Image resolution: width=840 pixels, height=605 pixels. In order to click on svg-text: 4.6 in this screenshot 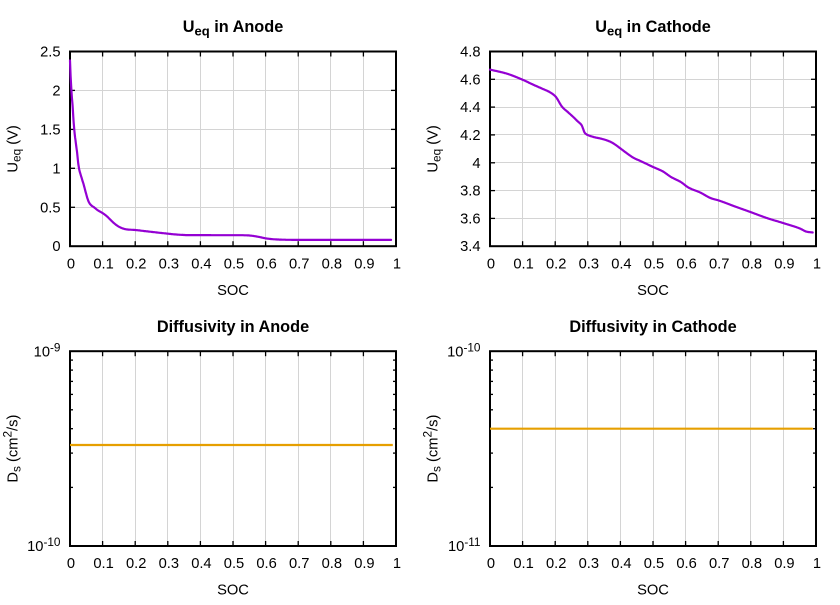, I will do `click(470, 80)`.